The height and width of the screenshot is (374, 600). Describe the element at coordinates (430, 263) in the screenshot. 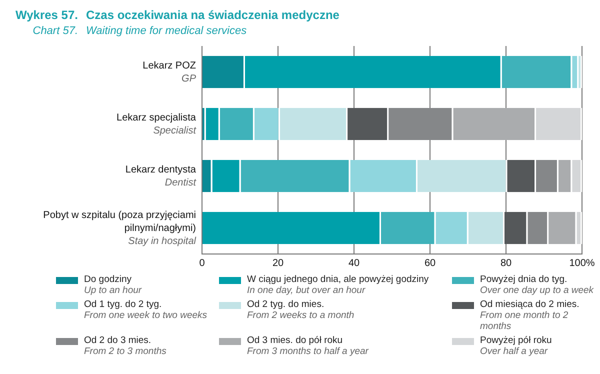

I see `x-tick-label: 60` at that location.